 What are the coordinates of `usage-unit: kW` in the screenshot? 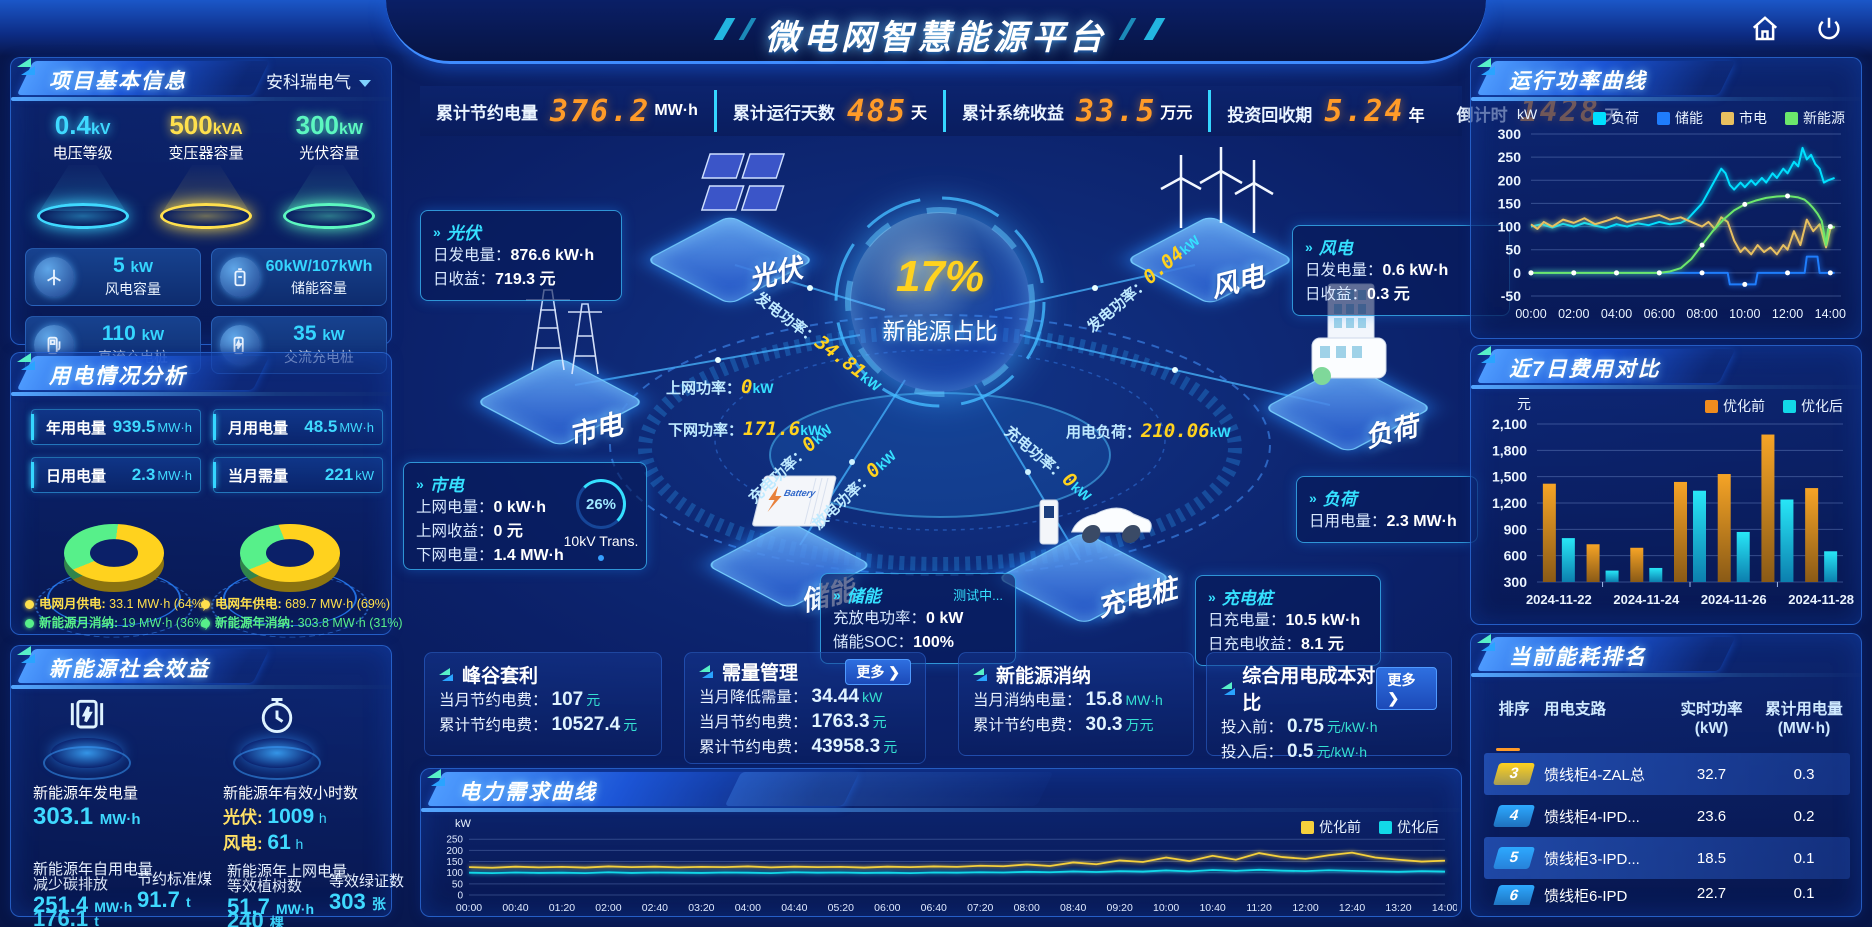 It's located at (364, 475).